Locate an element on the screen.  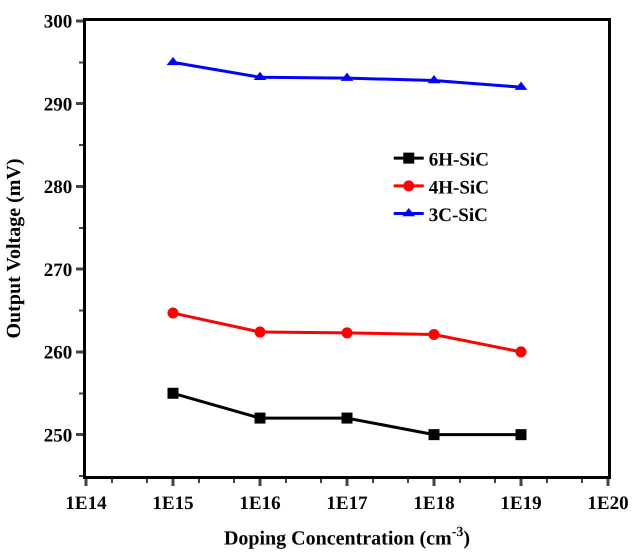
legend-label: 6H-SiC is located at coordinates (458, 160).